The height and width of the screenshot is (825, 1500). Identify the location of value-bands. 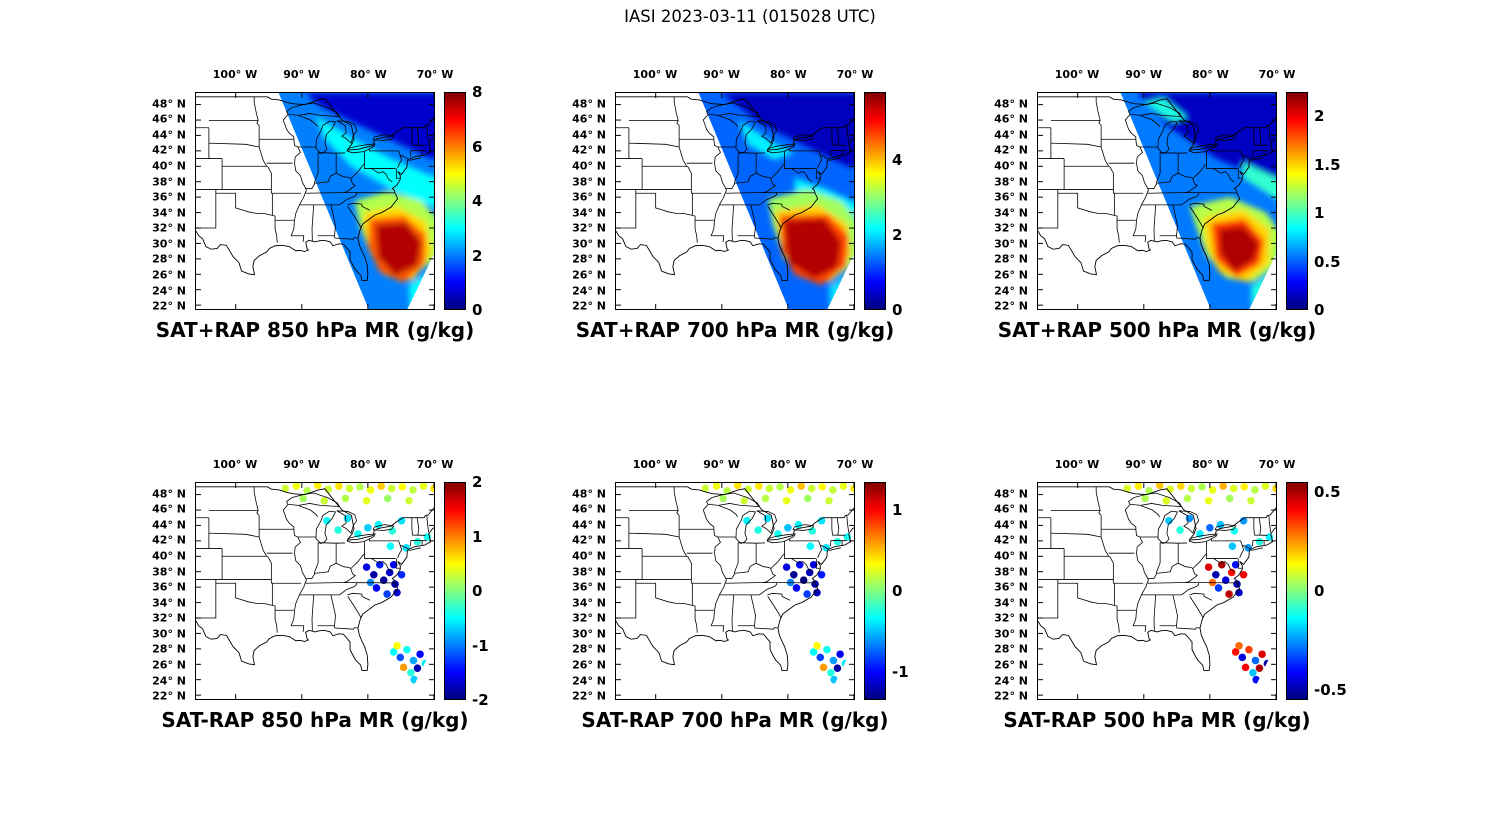
(787, 201).